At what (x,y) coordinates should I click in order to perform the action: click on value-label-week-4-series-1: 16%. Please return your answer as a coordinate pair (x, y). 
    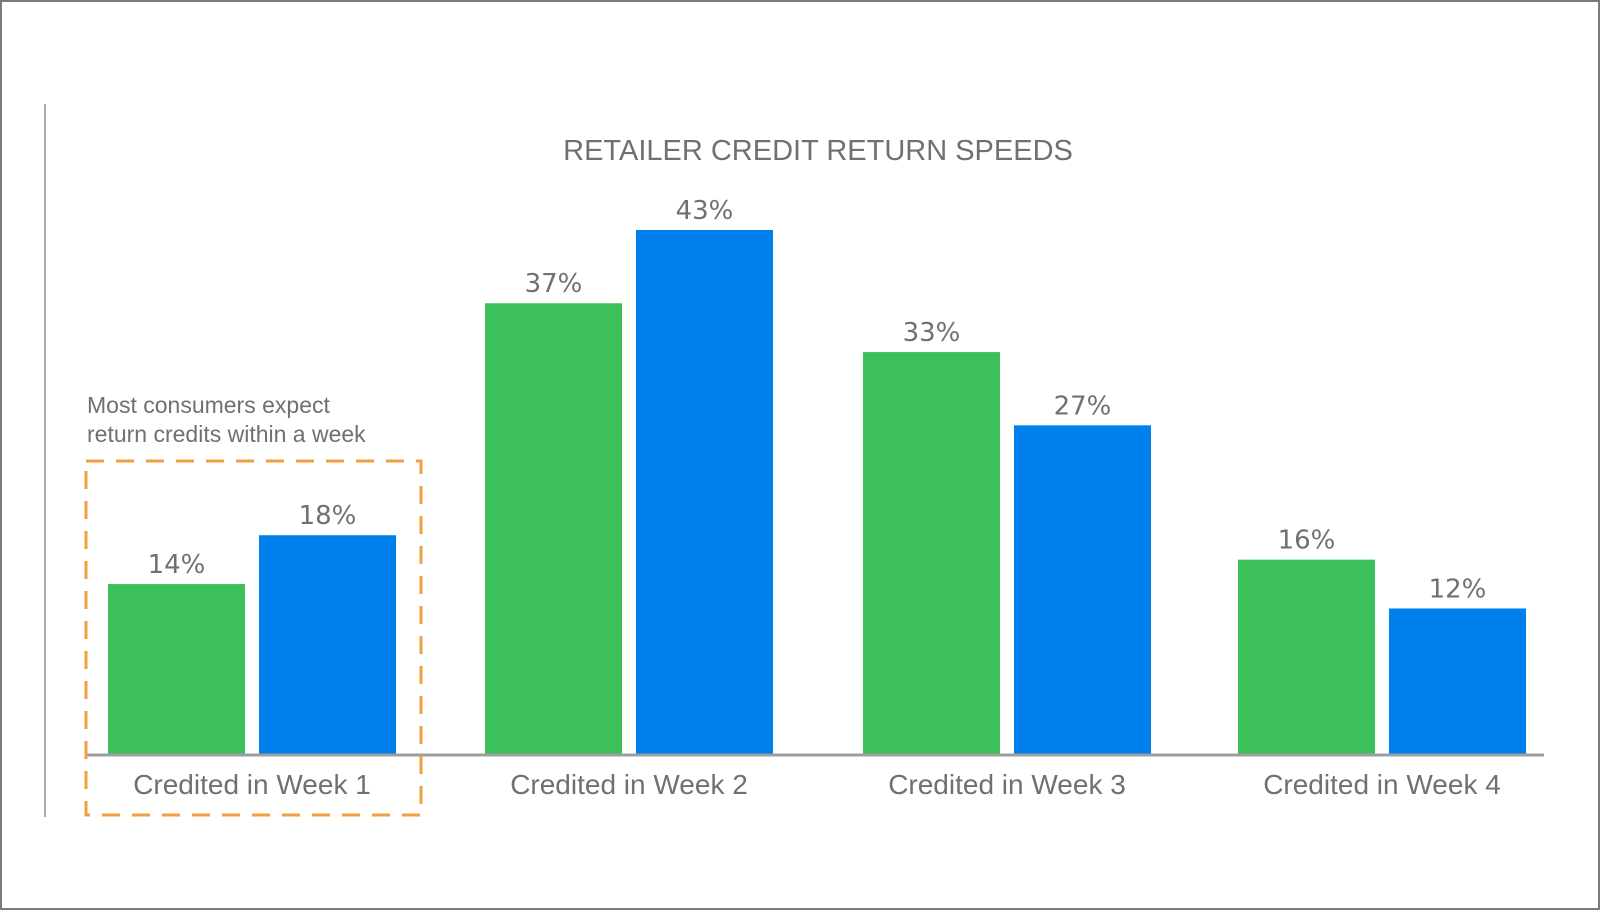
    Looking at the image, I should click on (1307, 541).